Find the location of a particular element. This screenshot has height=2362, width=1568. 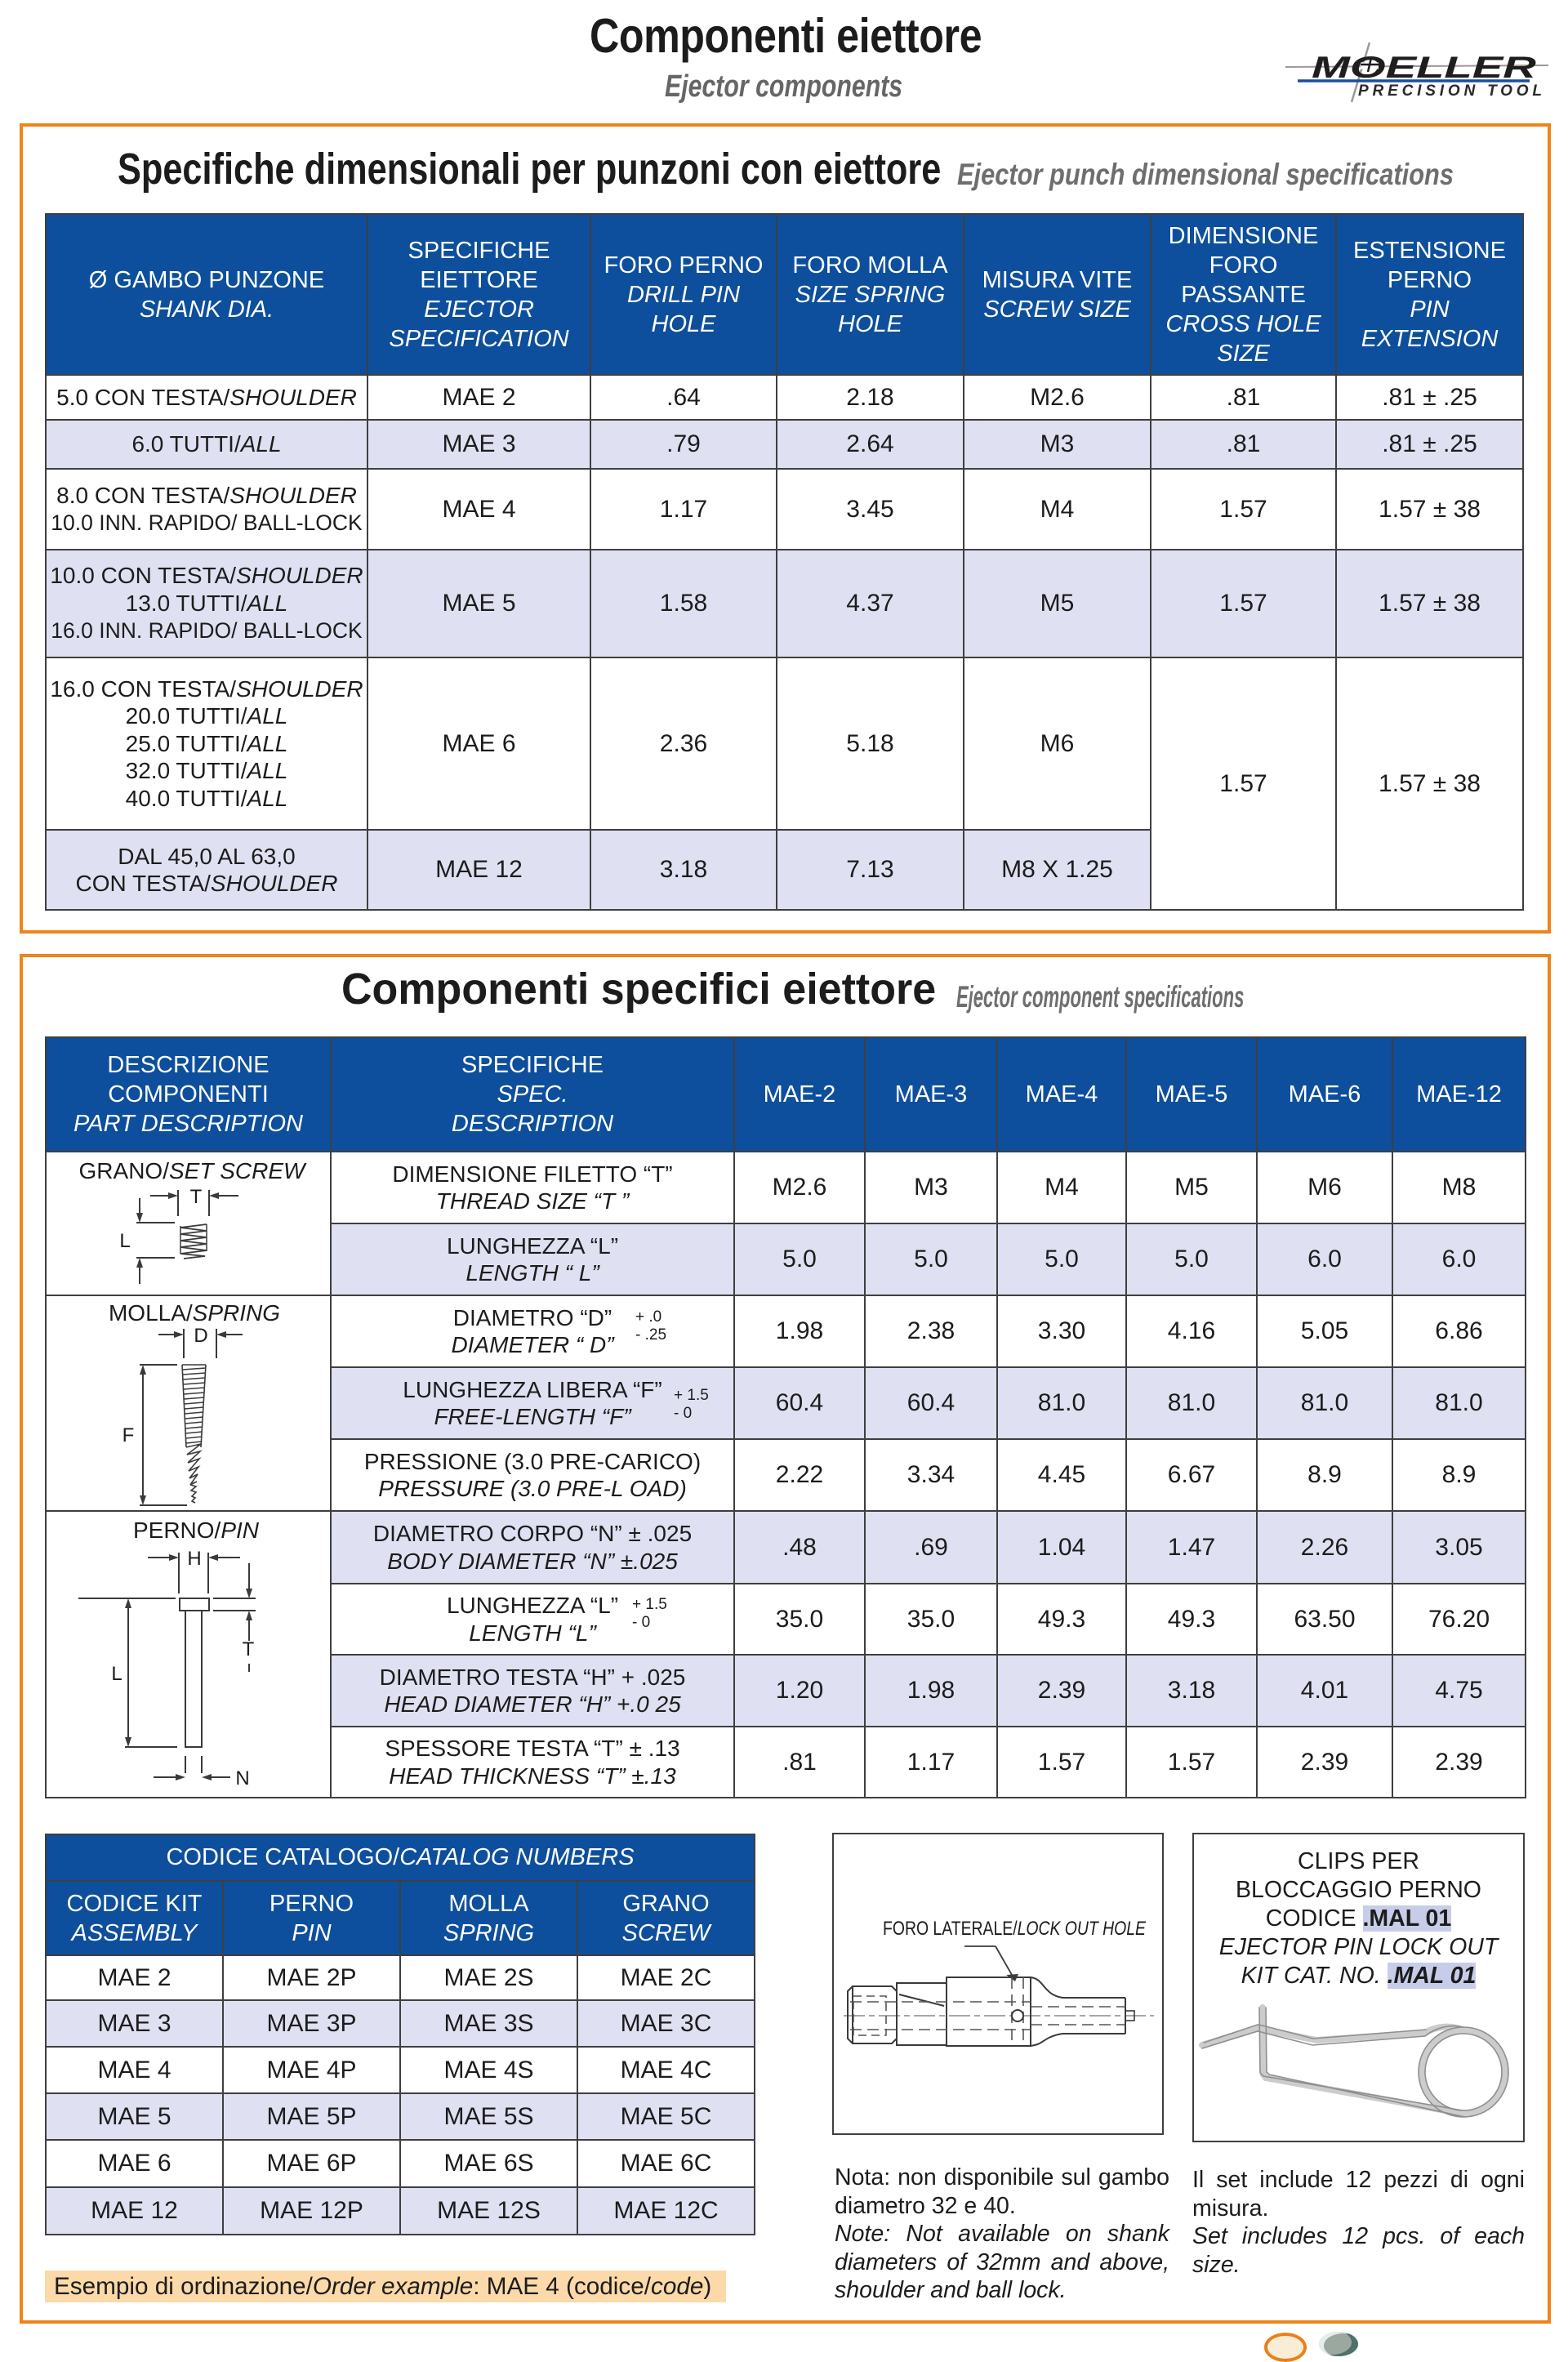

svg-text: GRANO/SET SCREW is located at coordinates (193, 1170).